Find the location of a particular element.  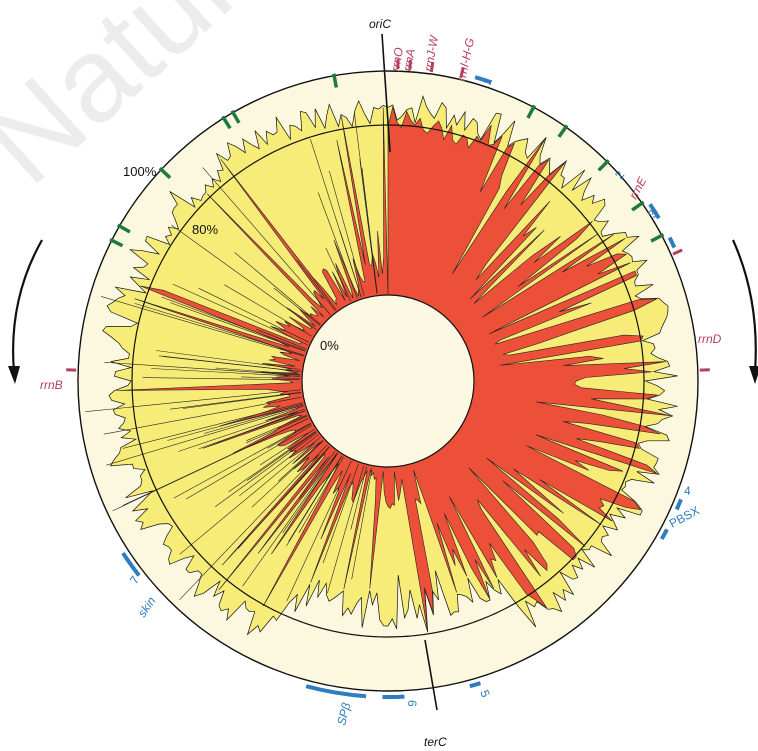

pct-80-label: 80% is located at coordinates (205, 229).